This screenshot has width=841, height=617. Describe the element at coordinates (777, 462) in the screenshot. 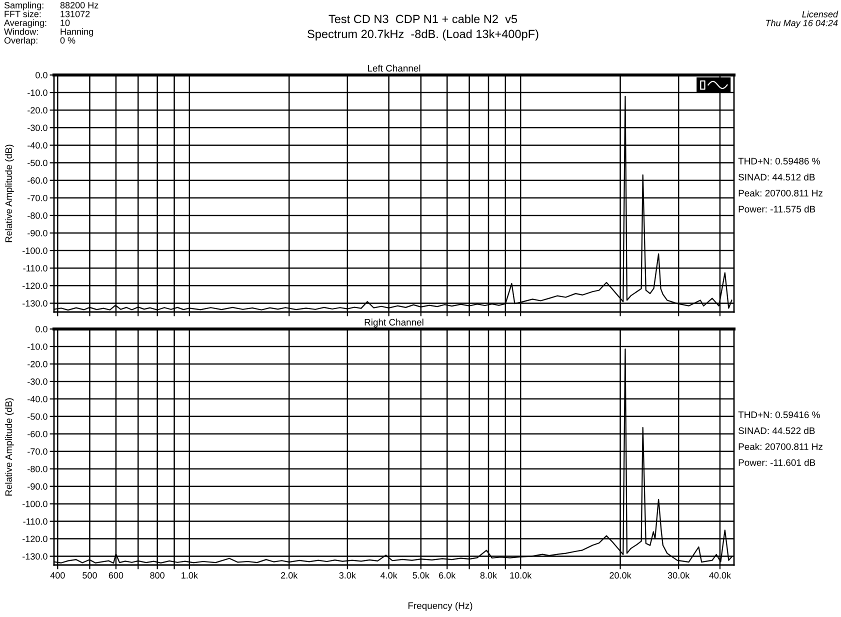

I see `text: Power: -11.601 dB` at that location.